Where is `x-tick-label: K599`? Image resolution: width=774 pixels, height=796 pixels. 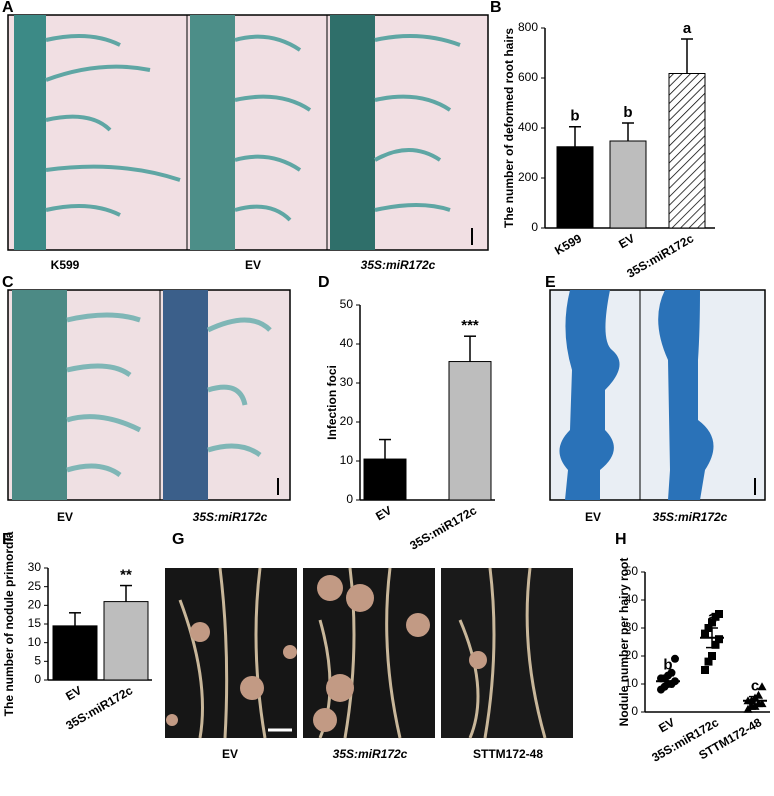
x-tick-label: K599 is located at coordinates (568, 244).